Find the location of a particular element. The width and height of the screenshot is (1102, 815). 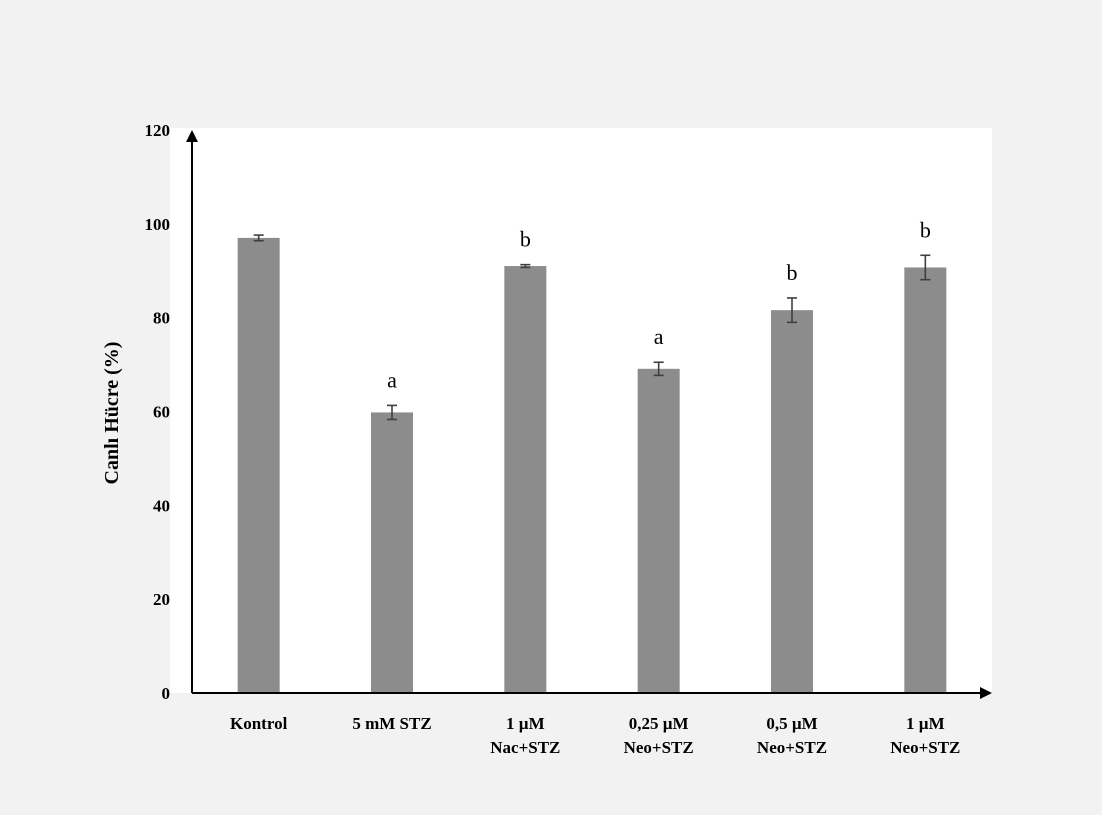

y-tick-label: 20 is located at coordinates (161, 599).